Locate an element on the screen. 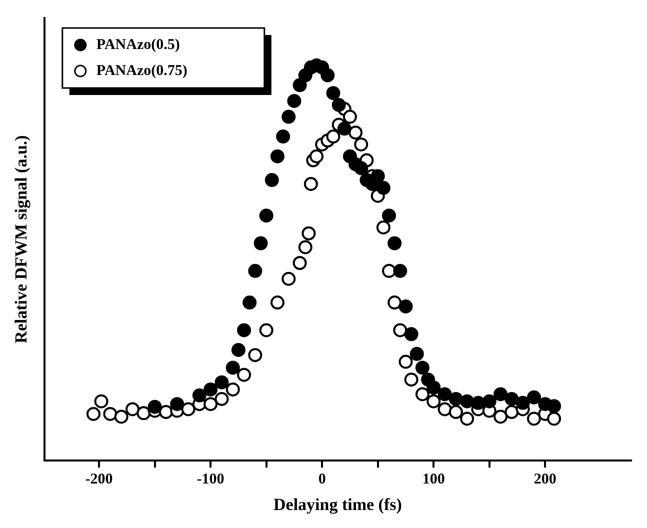 This screenshot has width=647, height=528. y-axis-title: Relative DFWM signal (a.u.) is located at coordinates (21, 239).